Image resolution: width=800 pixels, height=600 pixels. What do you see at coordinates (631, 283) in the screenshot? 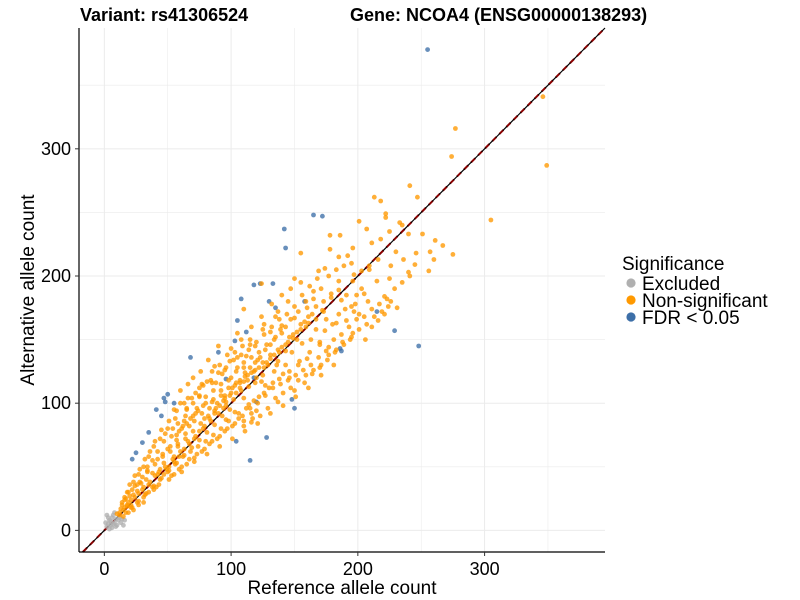
I see `legend-swatch-excluded` at bounding box center [631, 283].